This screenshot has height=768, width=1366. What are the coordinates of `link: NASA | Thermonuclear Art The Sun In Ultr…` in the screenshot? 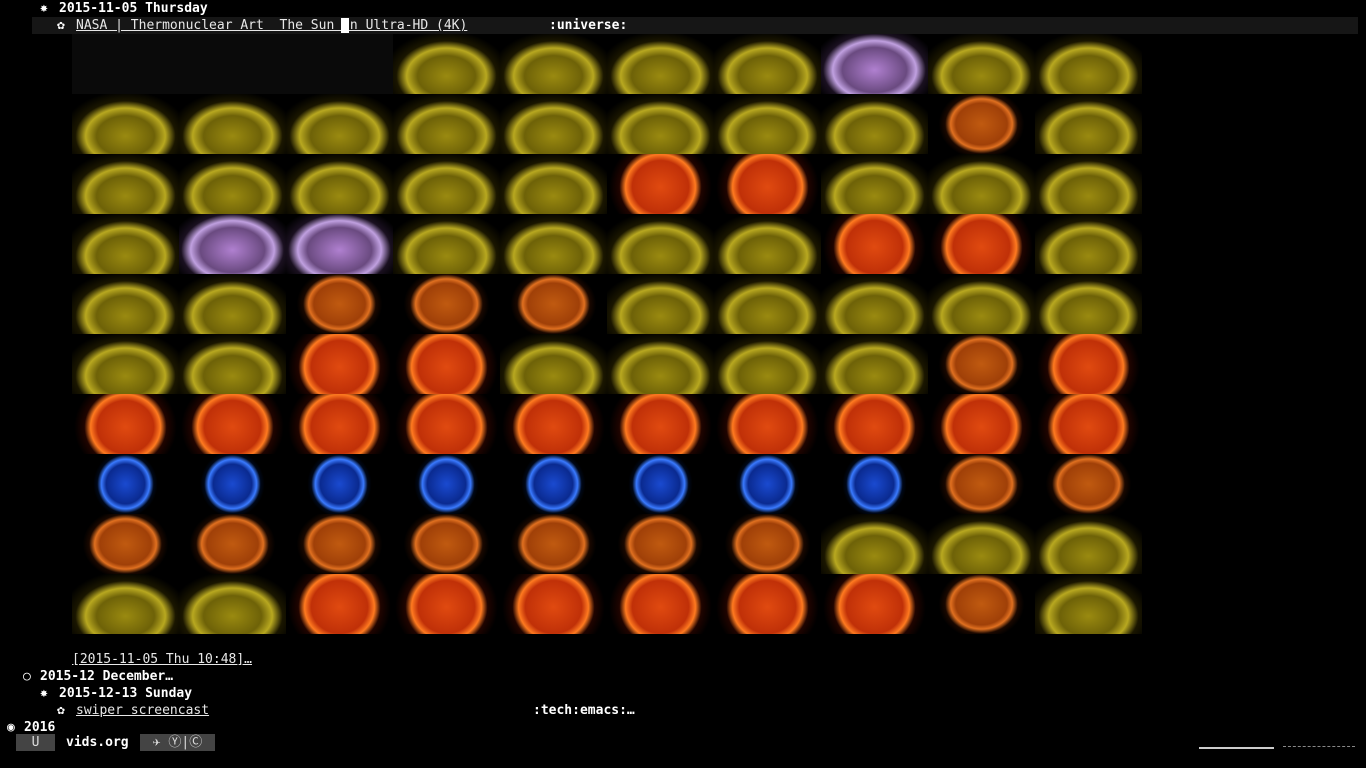 It's located at (272, 25).